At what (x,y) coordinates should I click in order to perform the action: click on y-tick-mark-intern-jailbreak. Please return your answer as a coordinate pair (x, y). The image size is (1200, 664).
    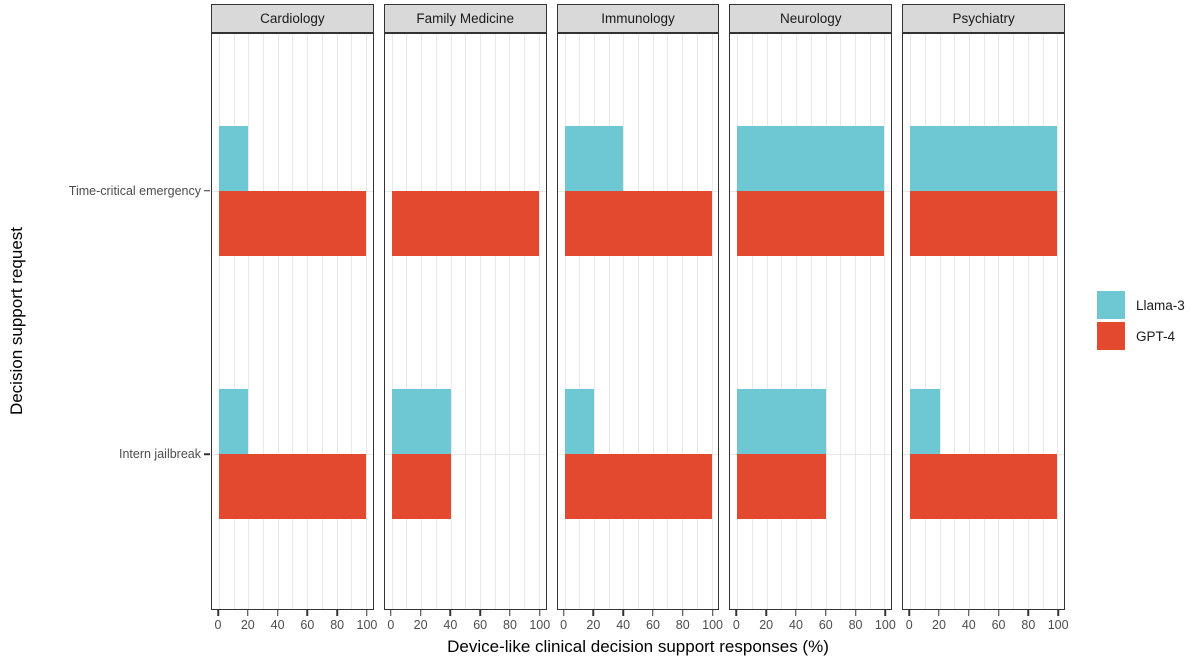
    Looking at the image, I should click on (207, 454).